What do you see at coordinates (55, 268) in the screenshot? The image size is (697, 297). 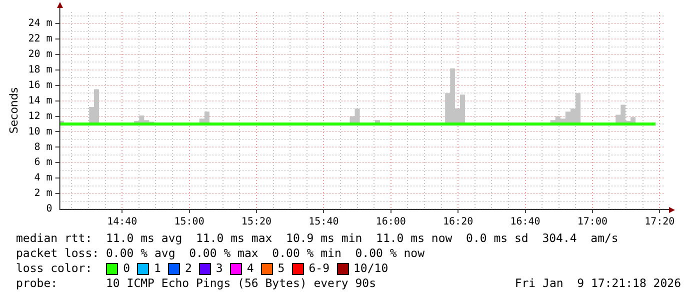 I see `legend-title: loss color:` at bounding box center [55, 268].